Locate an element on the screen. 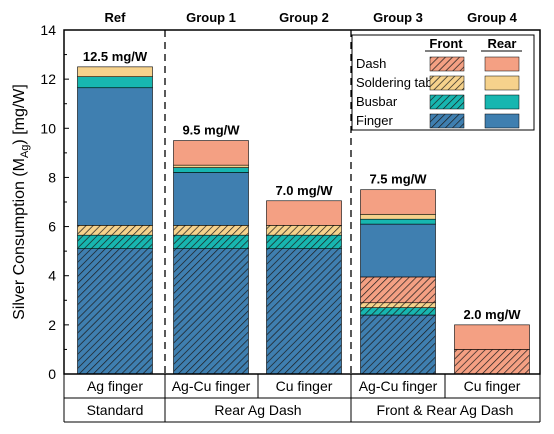 The height and width of the screenshot is (434, 554). group-header-3: Group 3 is located at coordinates (398, 17).